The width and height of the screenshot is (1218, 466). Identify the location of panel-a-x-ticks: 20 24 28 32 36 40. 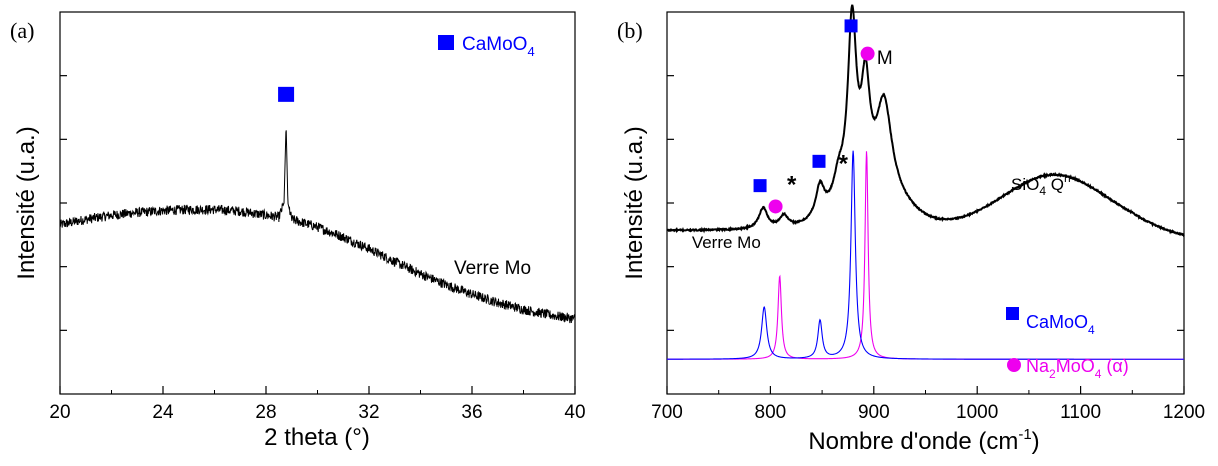
(317, 404).